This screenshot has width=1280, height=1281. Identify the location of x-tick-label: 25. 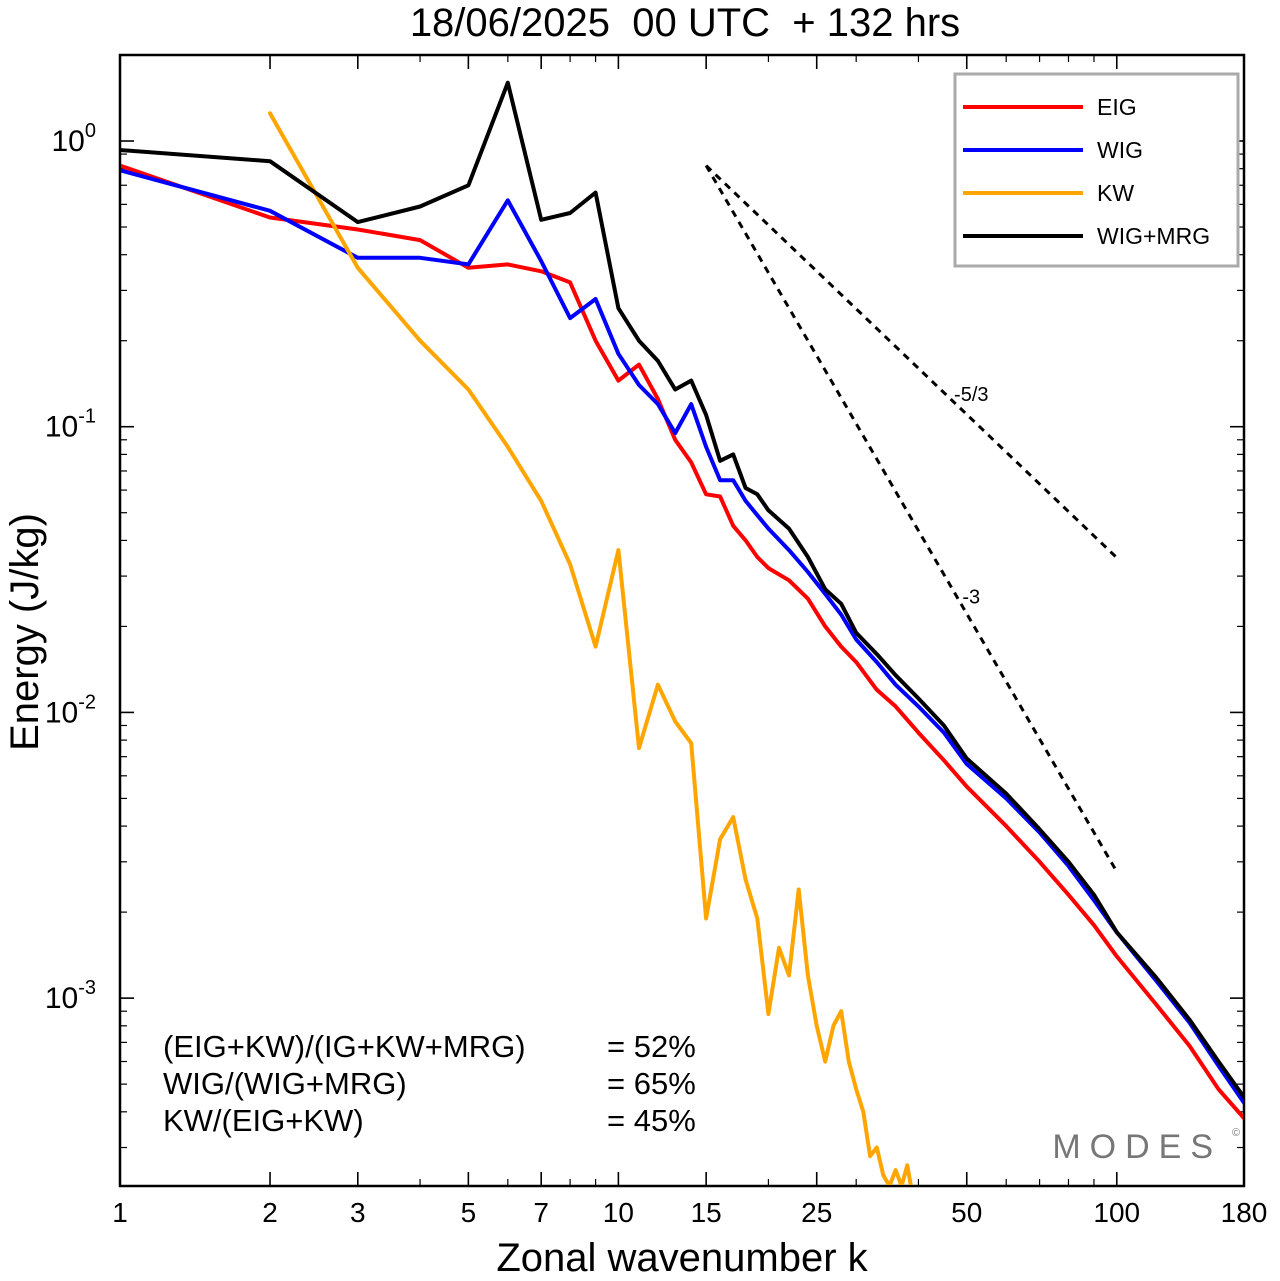
(816, 1212).